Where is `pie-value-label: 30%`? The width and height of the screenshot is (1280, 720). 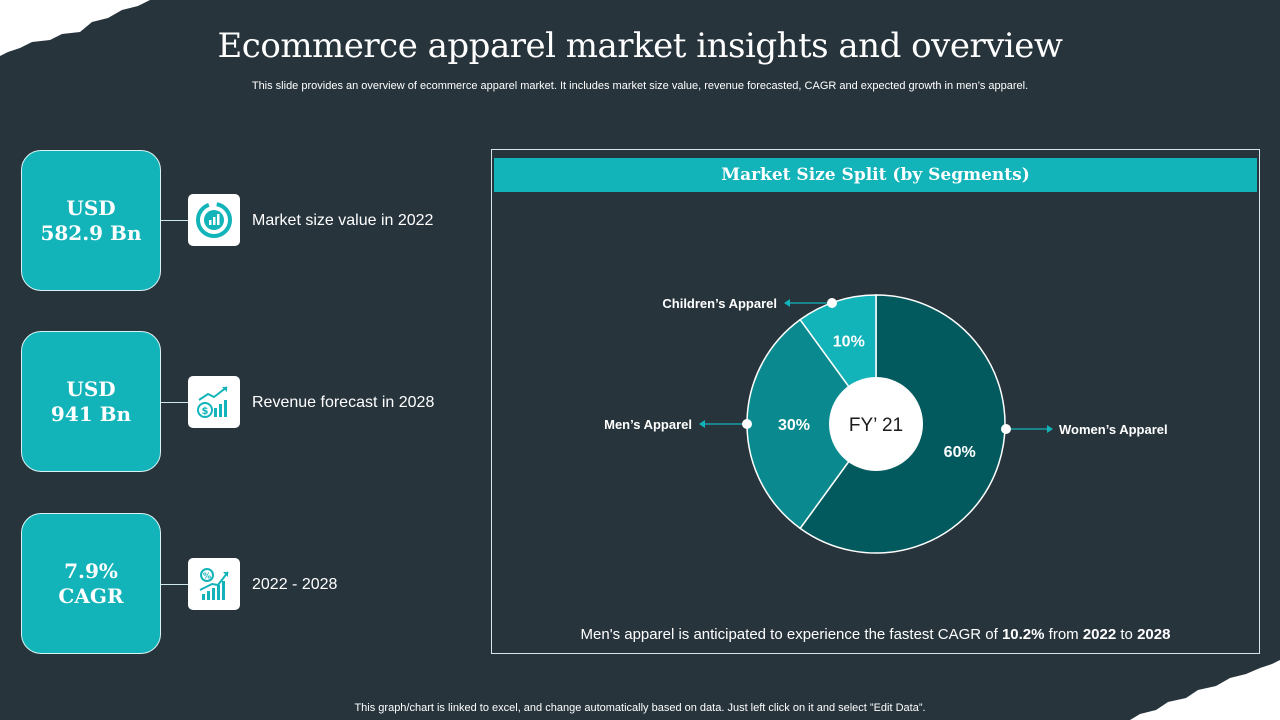 pie-value-label: 30% is located at coordinates (794, 425).